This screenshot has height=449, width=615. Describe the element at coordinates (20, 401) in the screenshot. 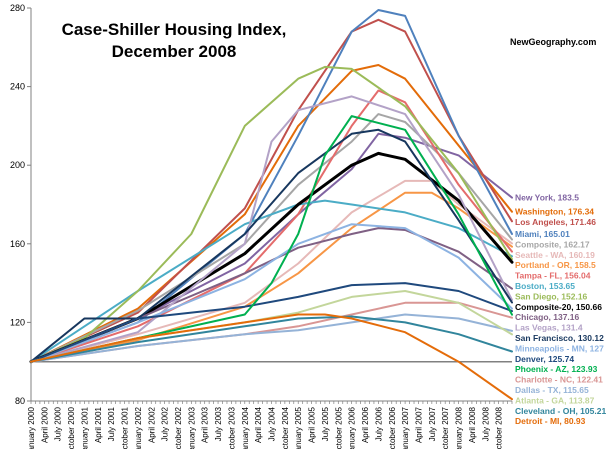

I see `y-tick-label: 80` at that location.